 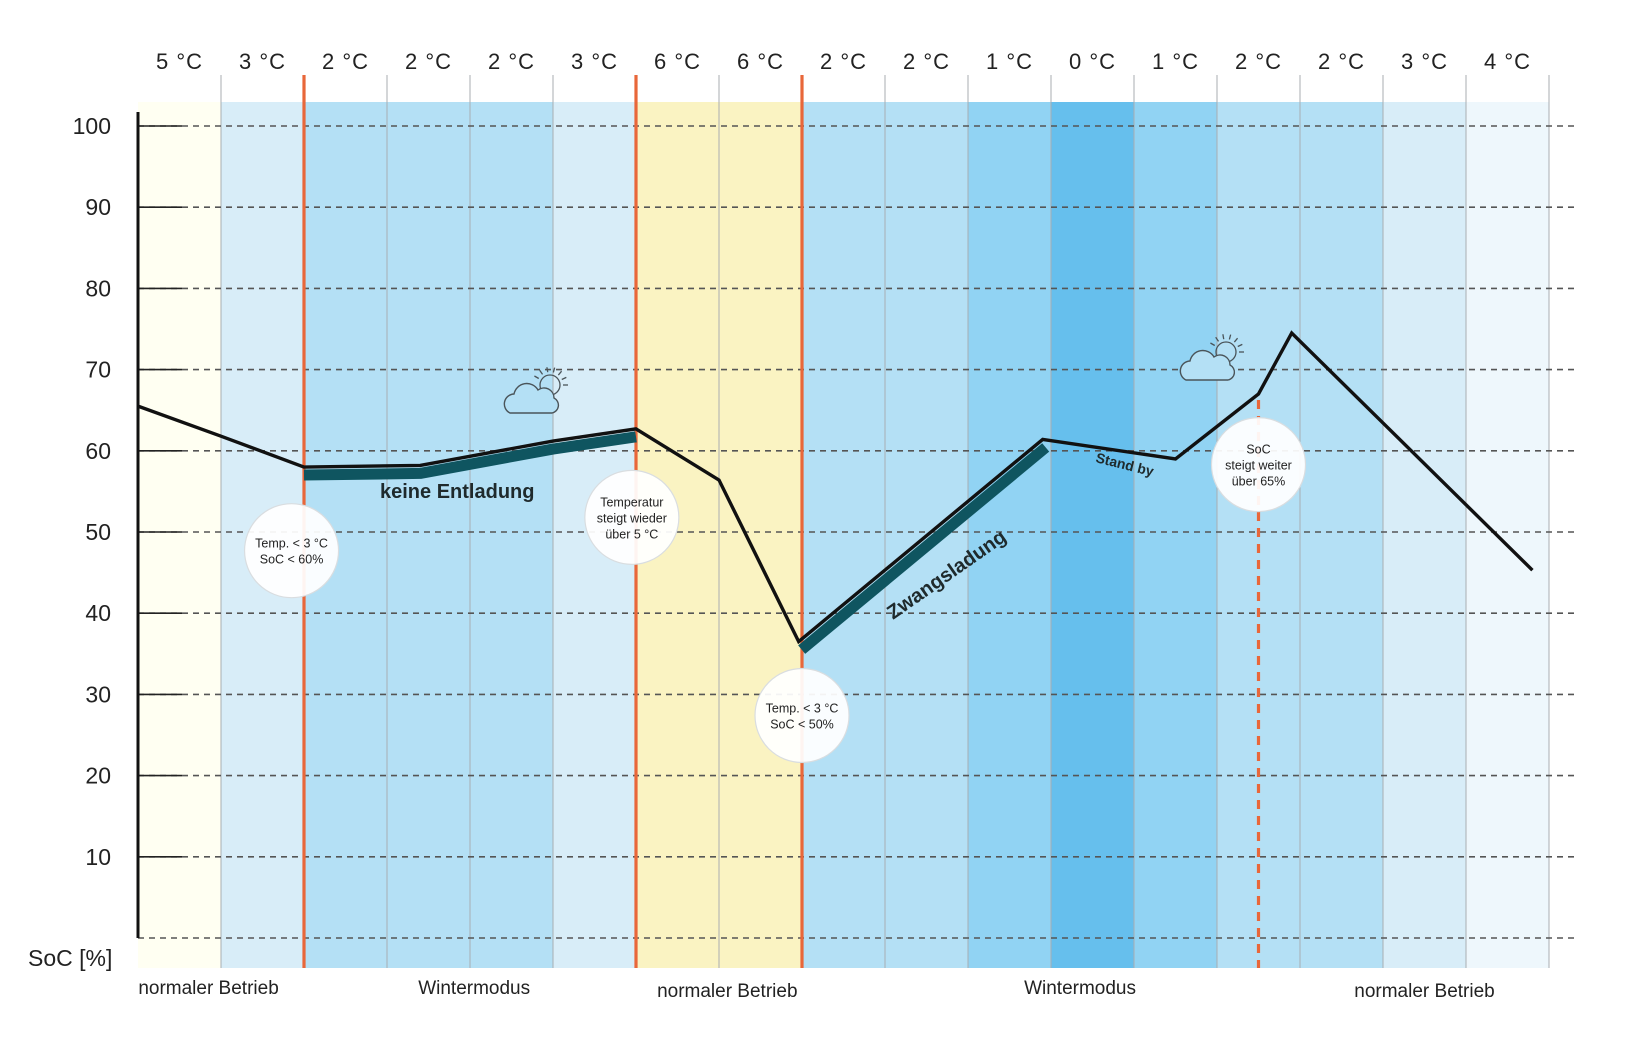 I want to click on highlight-segments, so click(x=676, y=542).